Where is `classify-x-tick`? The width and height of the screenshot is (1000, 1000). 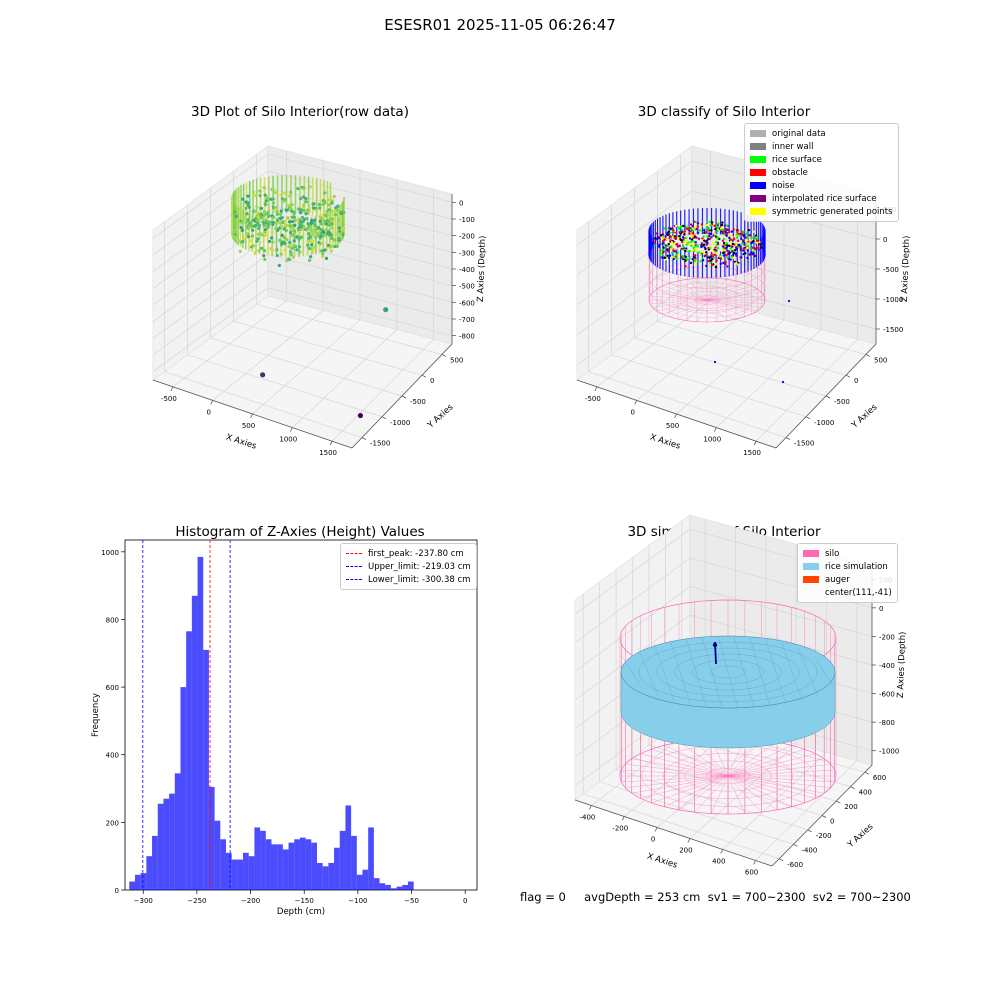
classify-x-tick is located at coordinates (755, 443).